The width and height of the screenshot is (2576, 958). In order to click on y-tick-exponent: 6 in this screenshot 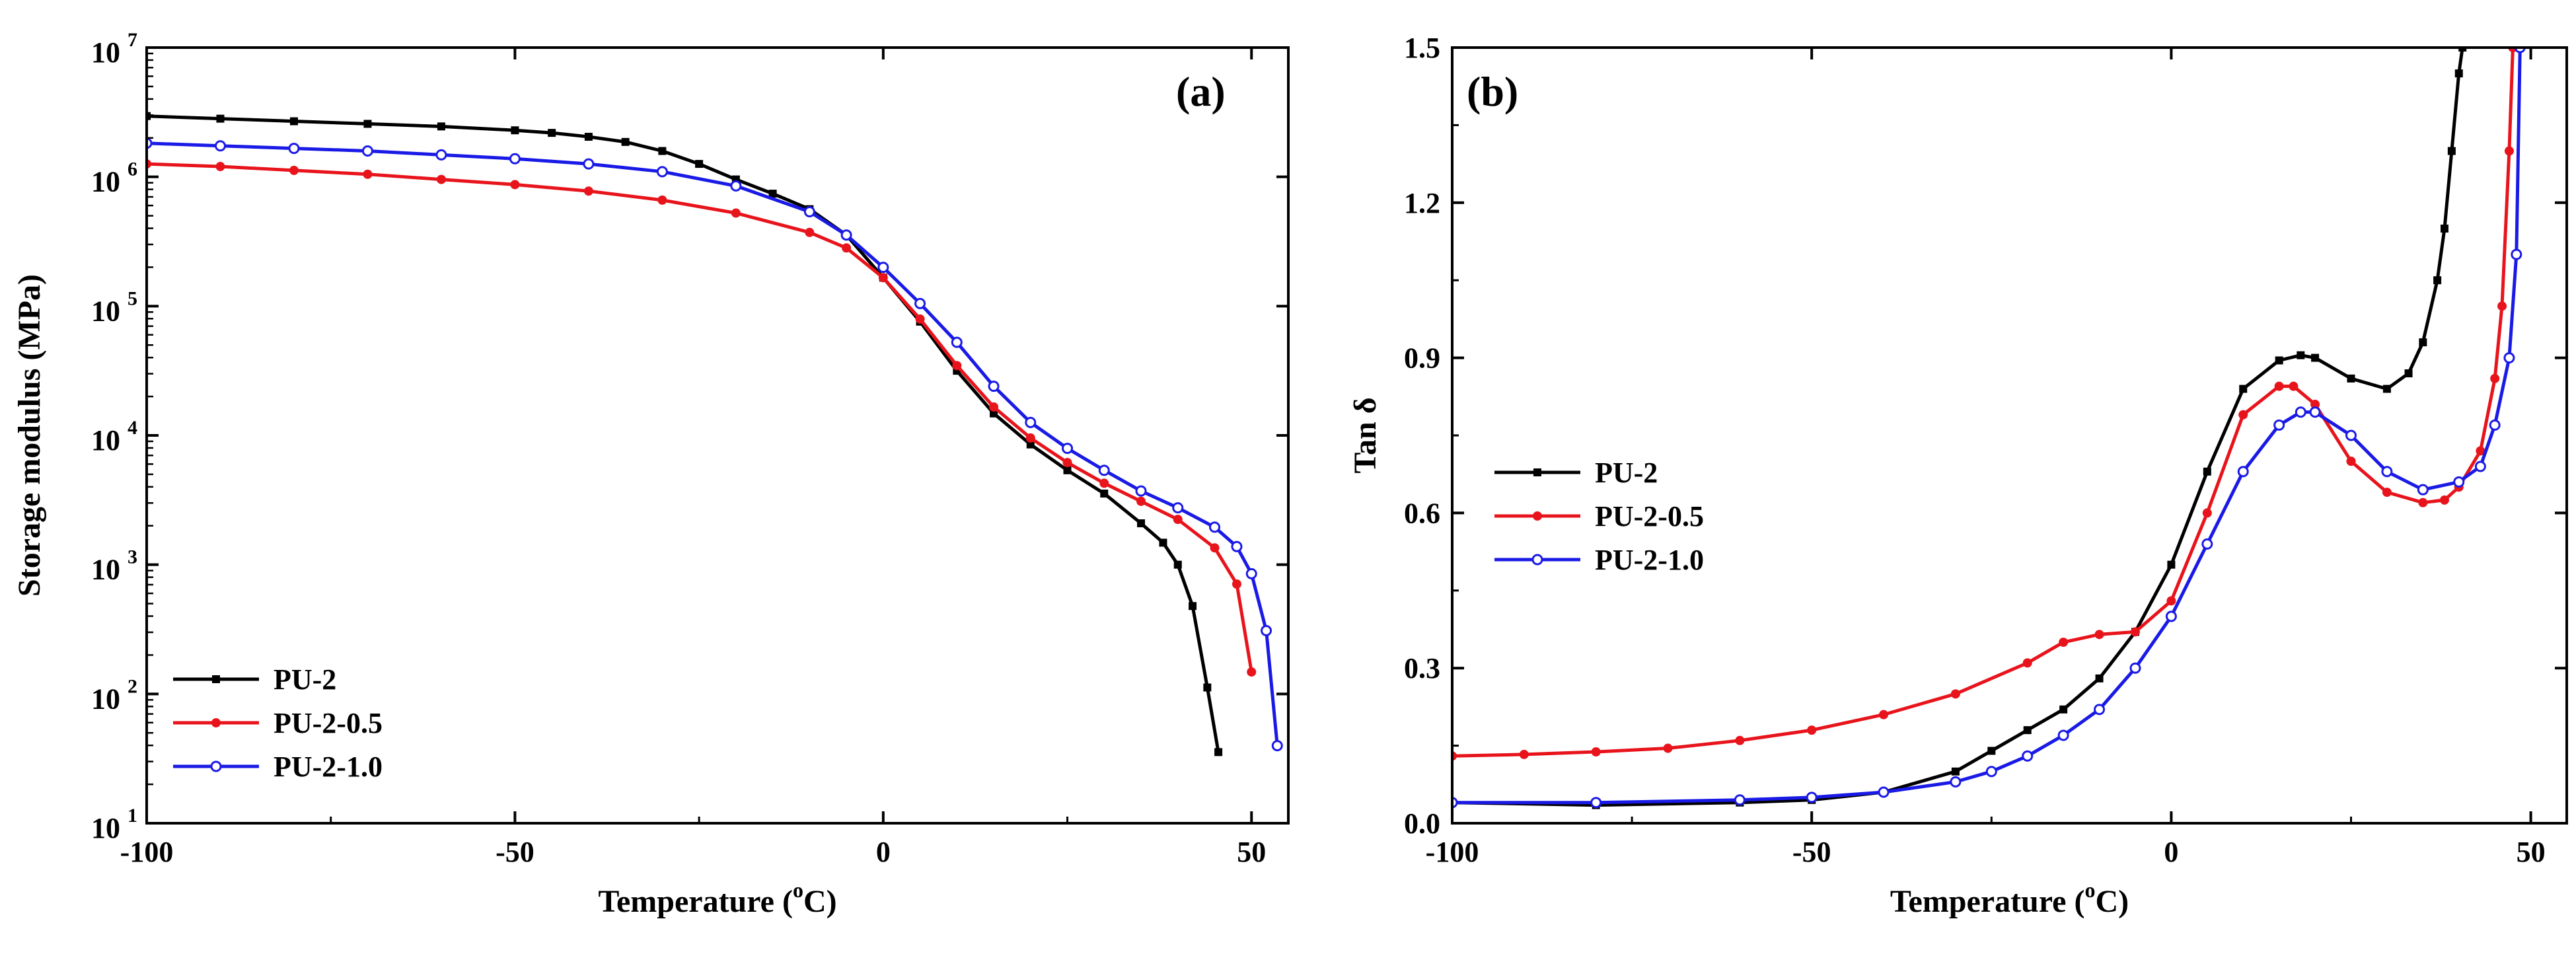, I will do `click(132, 169)`.